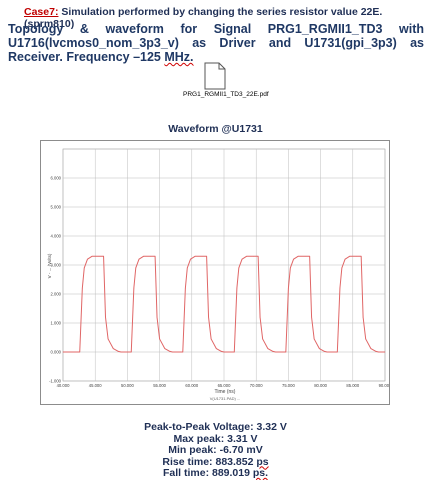  I want to click on document-icon, so click(215, 76).